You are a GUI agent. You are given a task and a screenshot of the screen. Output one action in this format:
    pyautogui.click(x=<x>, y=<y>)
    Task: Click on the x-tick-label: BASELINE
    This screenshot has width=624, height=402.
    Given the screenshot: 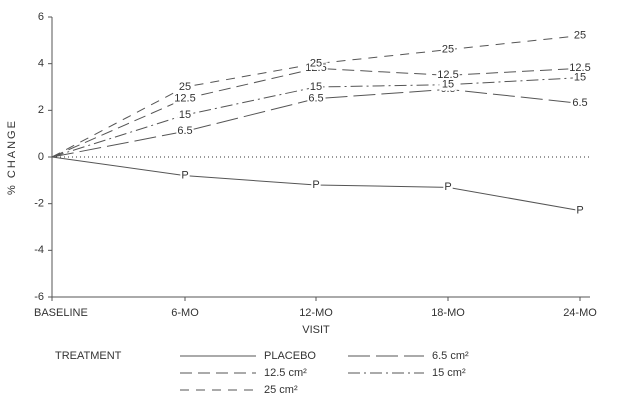 What is the action you would take?
    pyautogui.click(x=61, y=313)
    